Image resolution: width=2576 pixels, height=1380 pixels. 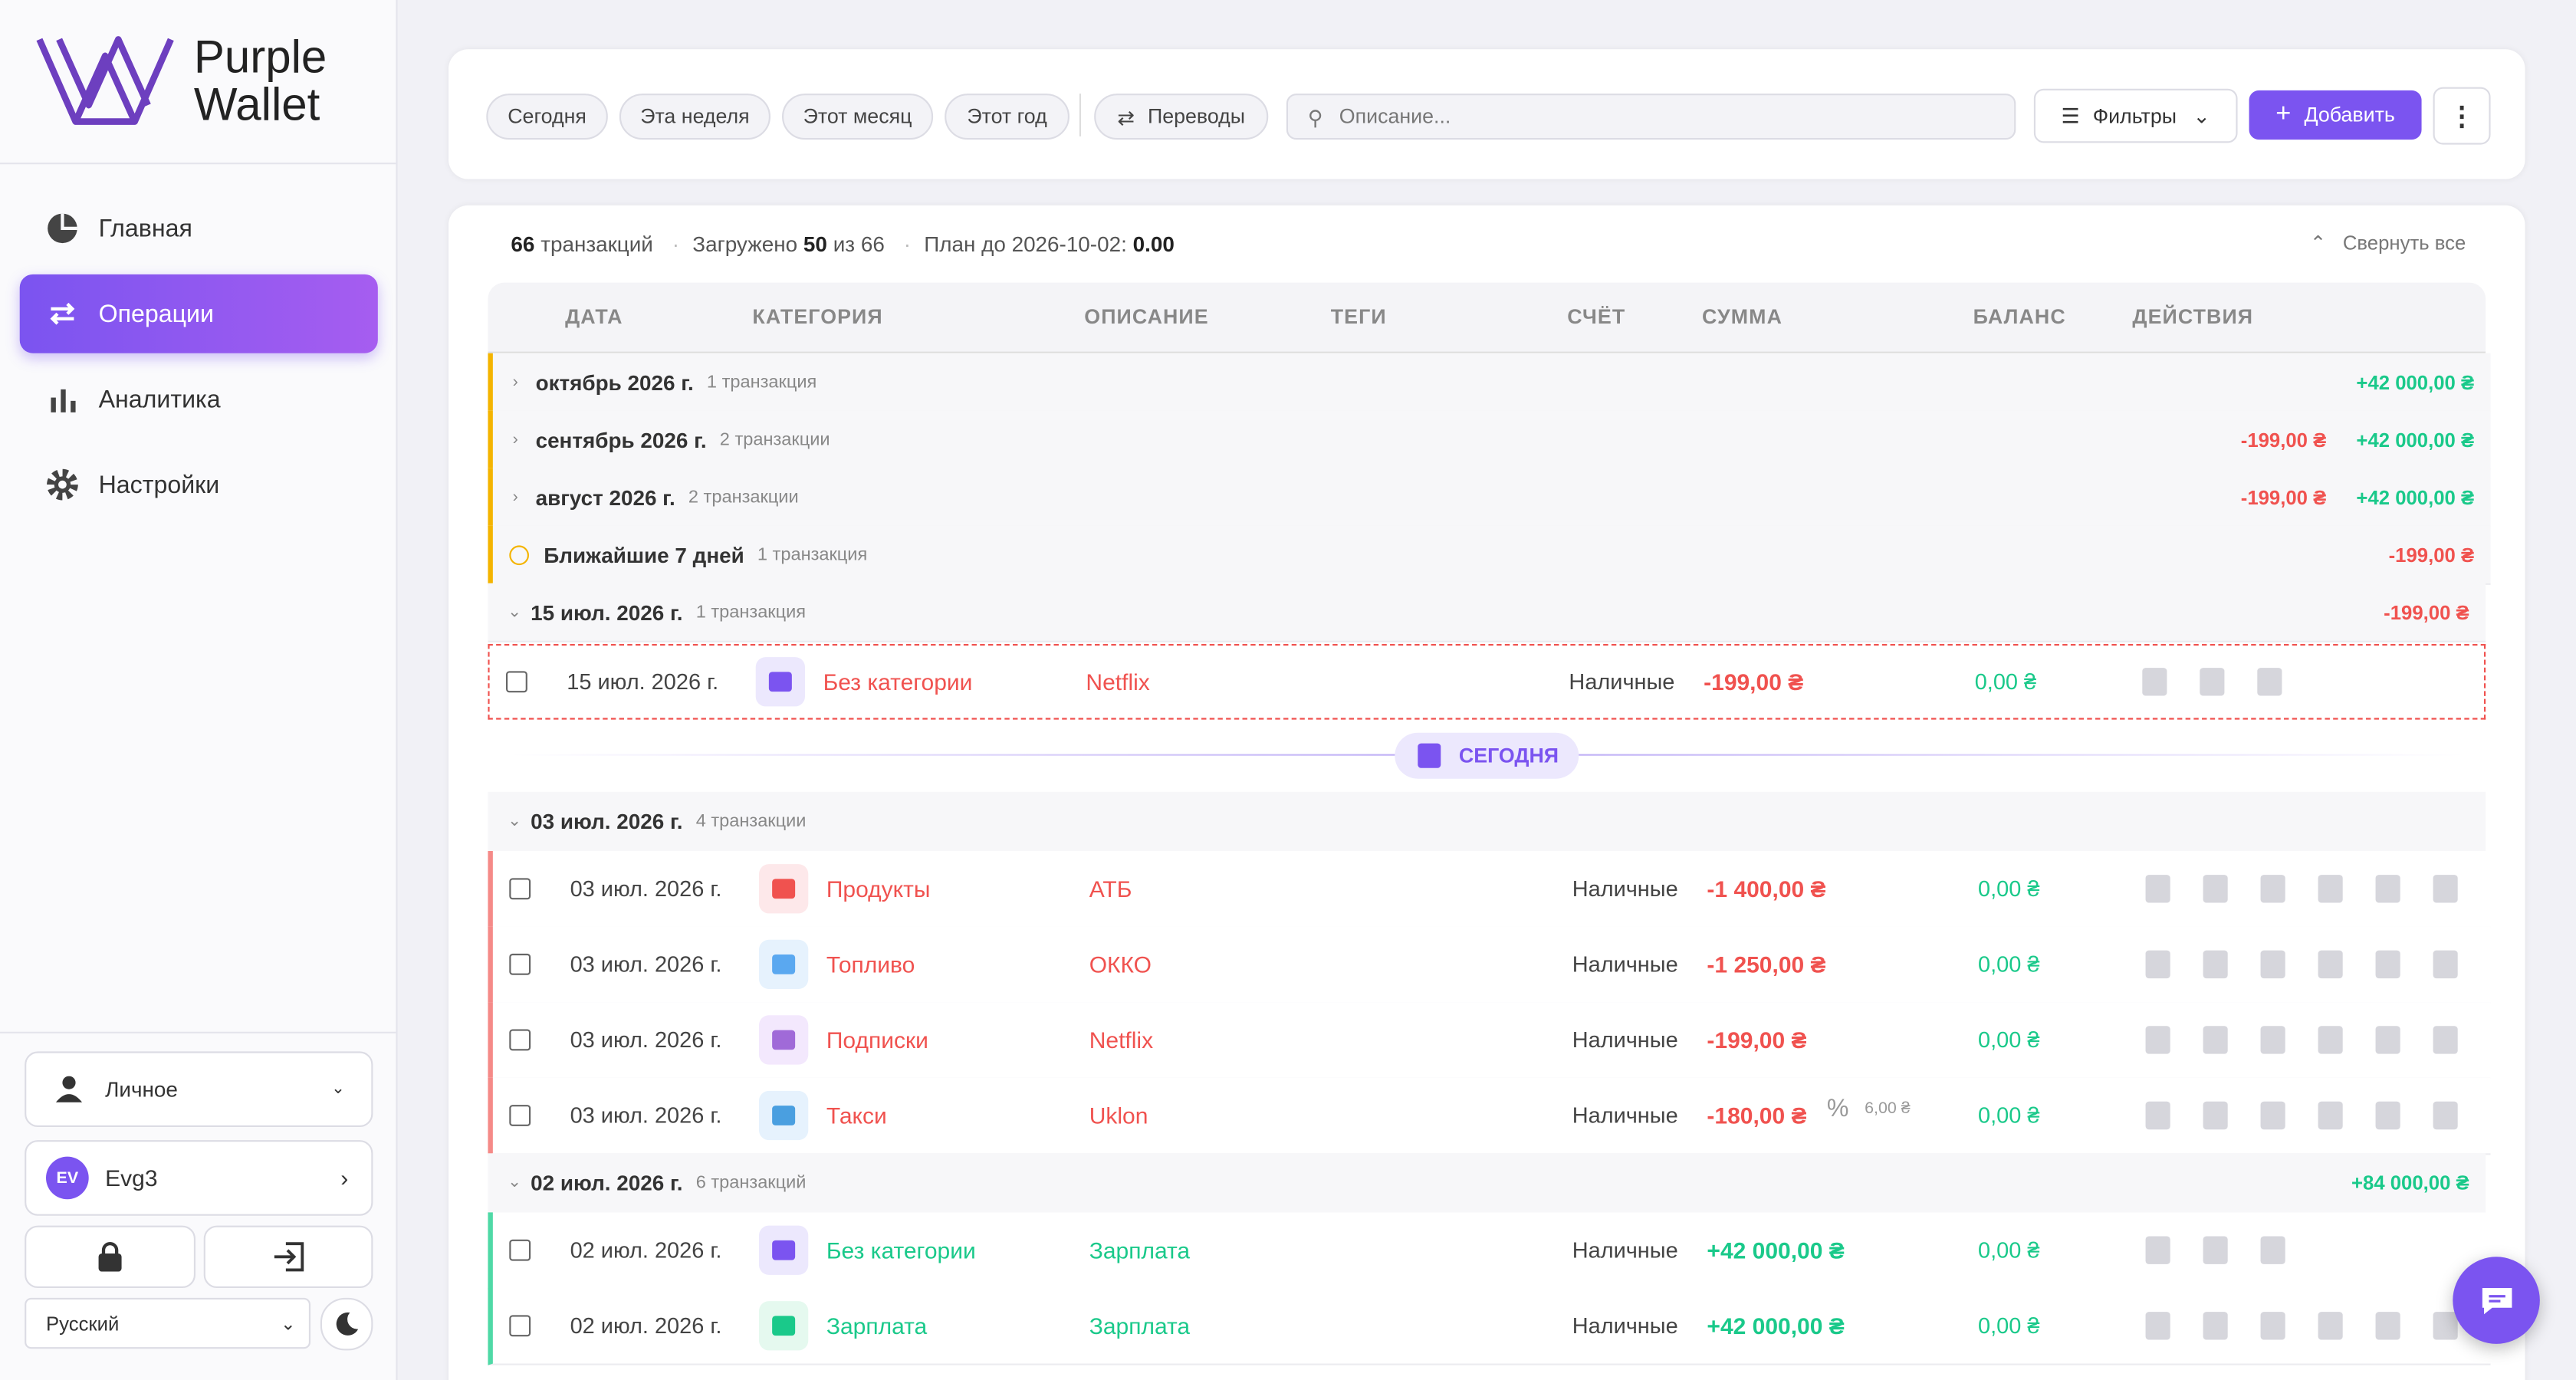 I want to click on lock-button, so click(x=110, y=1257).